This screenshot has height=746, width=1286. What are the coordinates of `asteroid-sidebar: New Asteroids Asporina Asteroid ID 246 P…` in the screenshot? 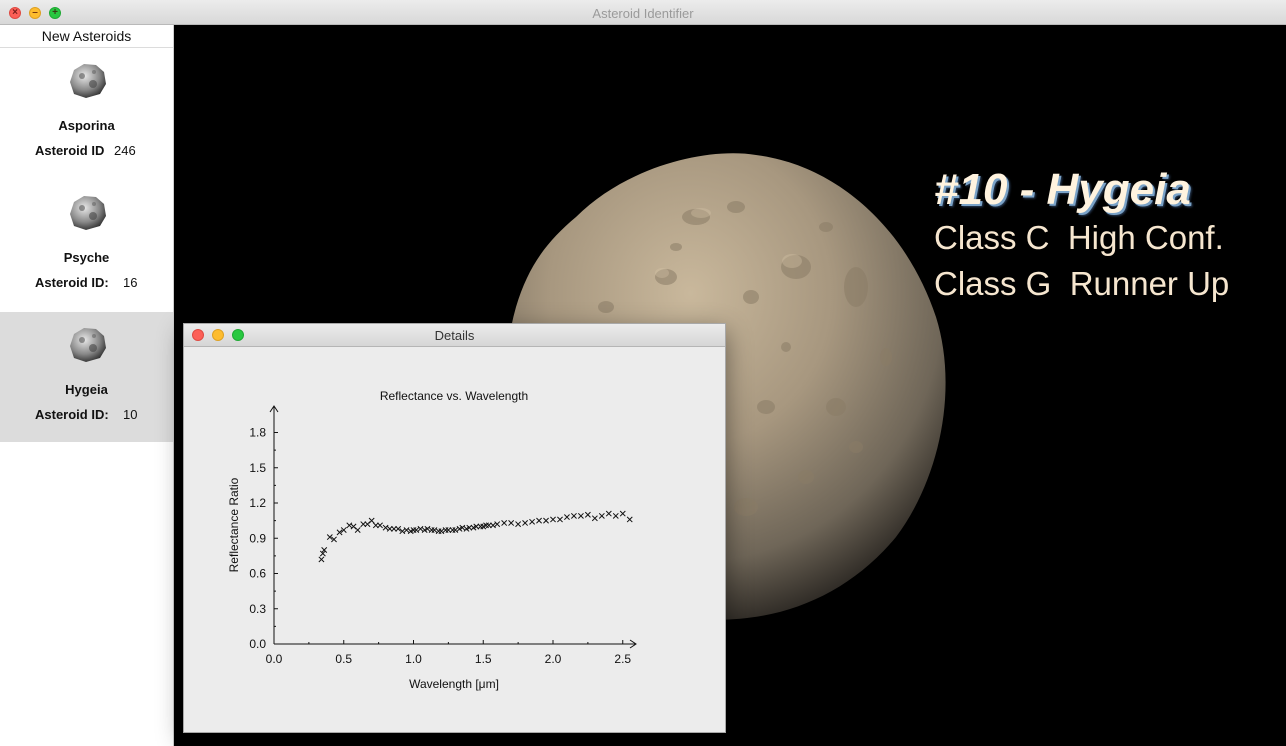 It's located at (87, 385).